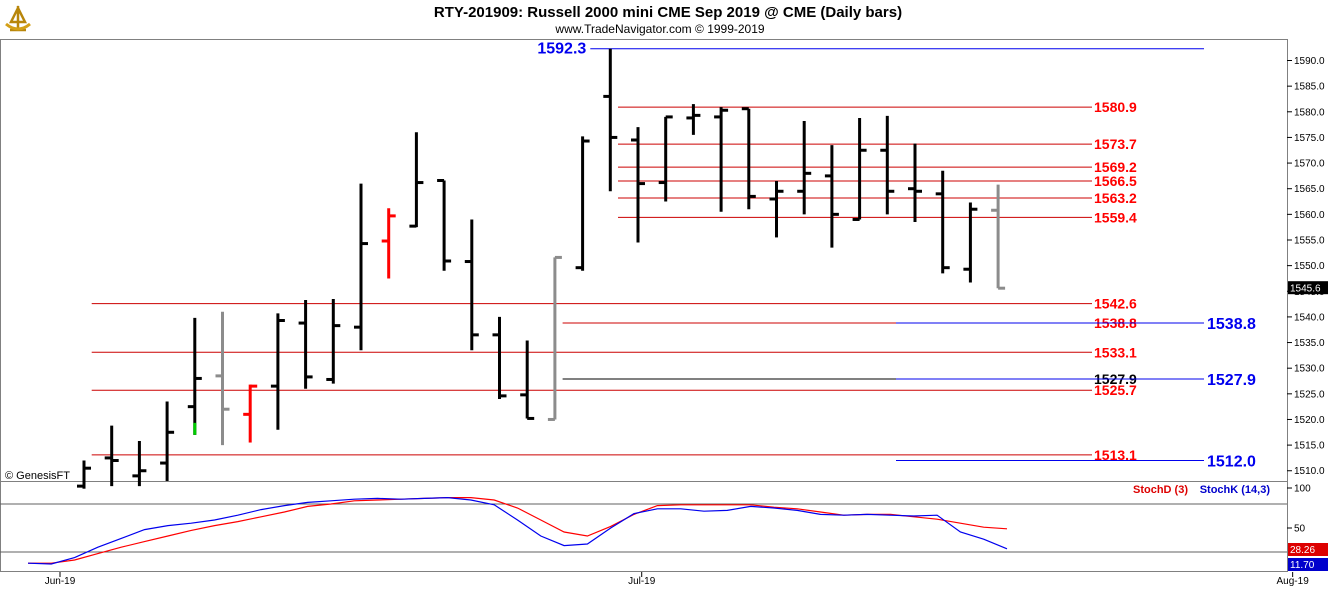  What do you see at coordinates (1235, 490) in the screenshot?
I see `stochk-legend: StochK (14,3)` at bounding box center [1235, 490].